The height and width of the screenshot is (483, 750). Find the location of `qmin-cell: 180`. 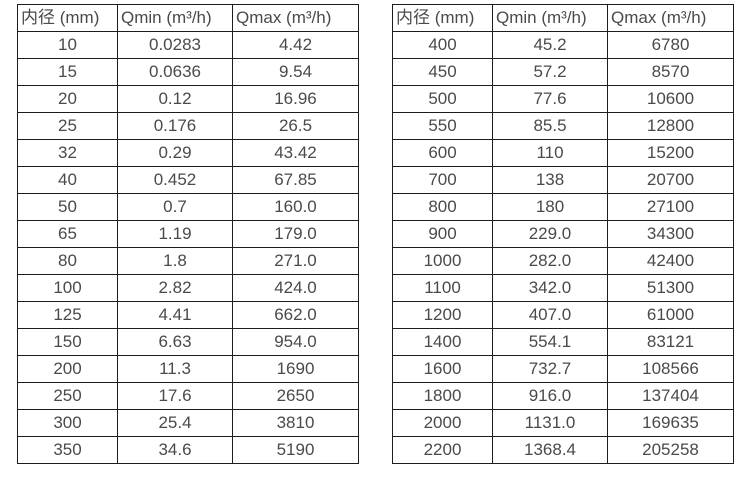

qmin-cell: 180 is located at coordinates (550, 207).